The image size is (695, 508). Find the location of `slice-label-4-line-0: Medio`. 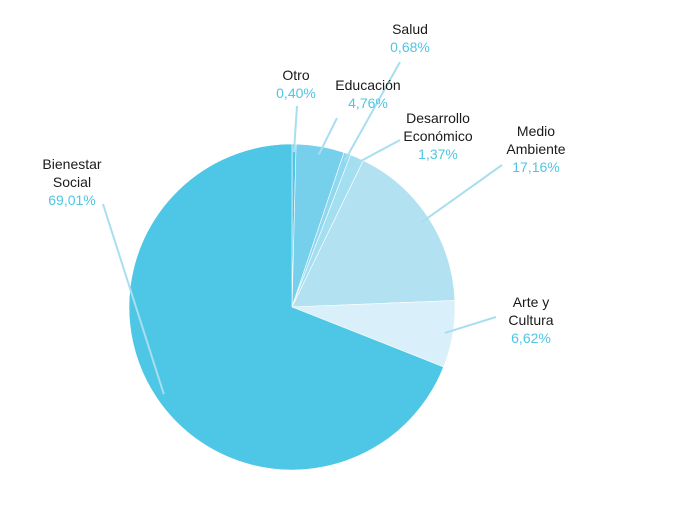

slice-label-4-line-0: Medio is located at coordinates (536, 131).